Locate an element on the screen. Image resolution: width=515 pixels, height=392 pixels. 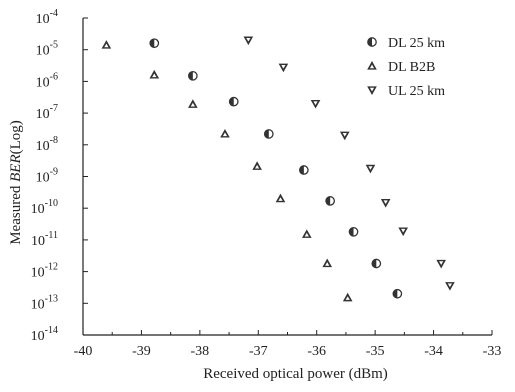
y-tick-exponent: -5 is located at coordinates (54, 45).